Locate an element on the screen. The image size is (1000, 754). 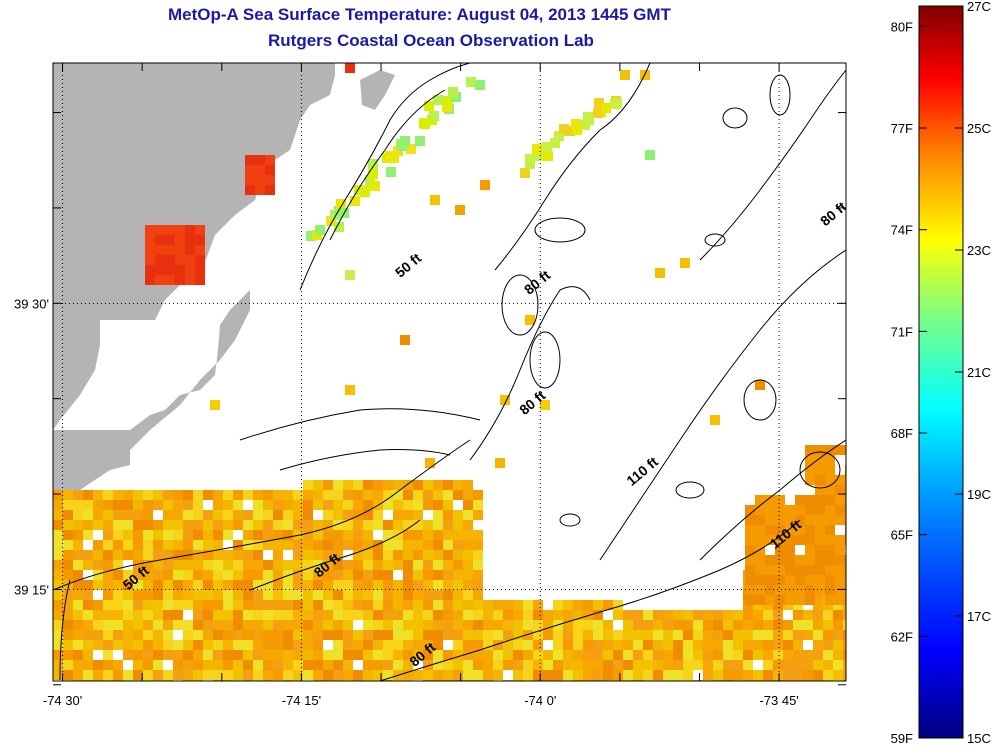
land-mass is located at coordinates (377, 90).